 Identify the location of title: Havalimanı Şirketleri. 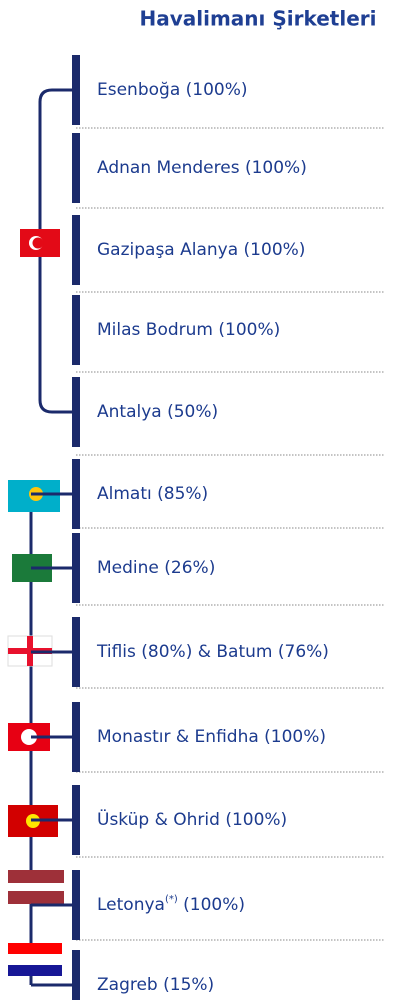
(257, 19).